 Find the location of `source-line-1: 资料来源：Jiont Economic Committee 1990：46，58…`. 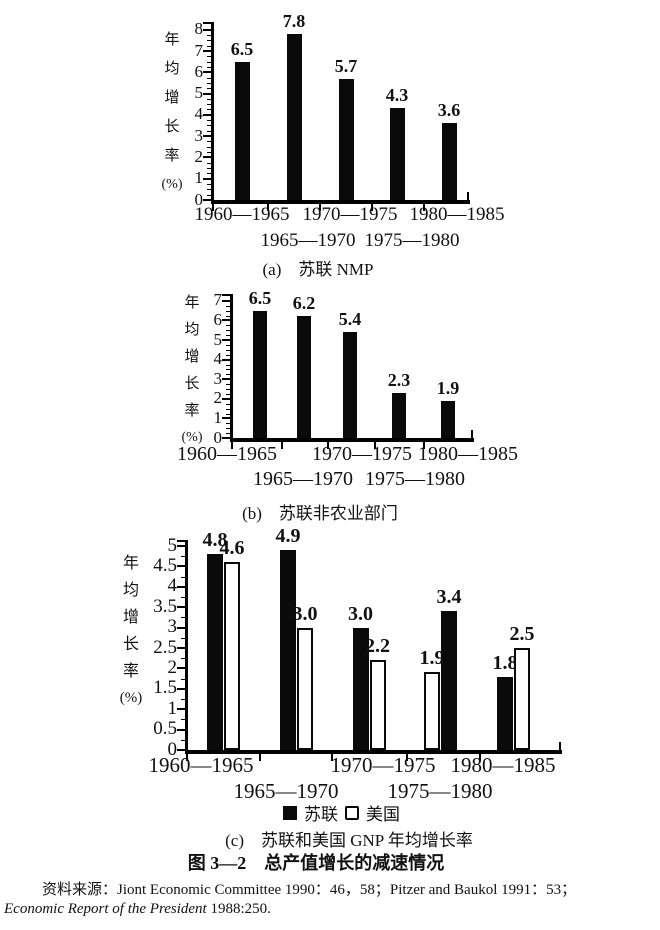

source-line-1: 资料来源：Jiont Economic Committee 1990：46，58… is located at coordinates (309, 890).